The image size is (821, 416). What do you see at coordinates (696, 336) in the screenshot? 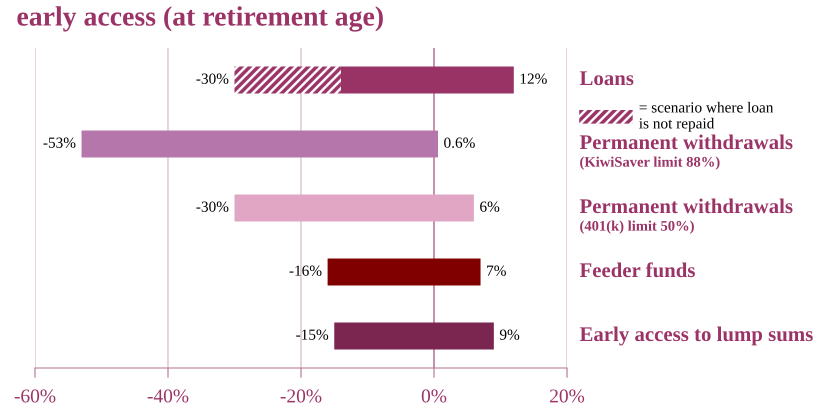
I see `y-tick-label: Early access to lump sums` at bounding box center [696, 336].